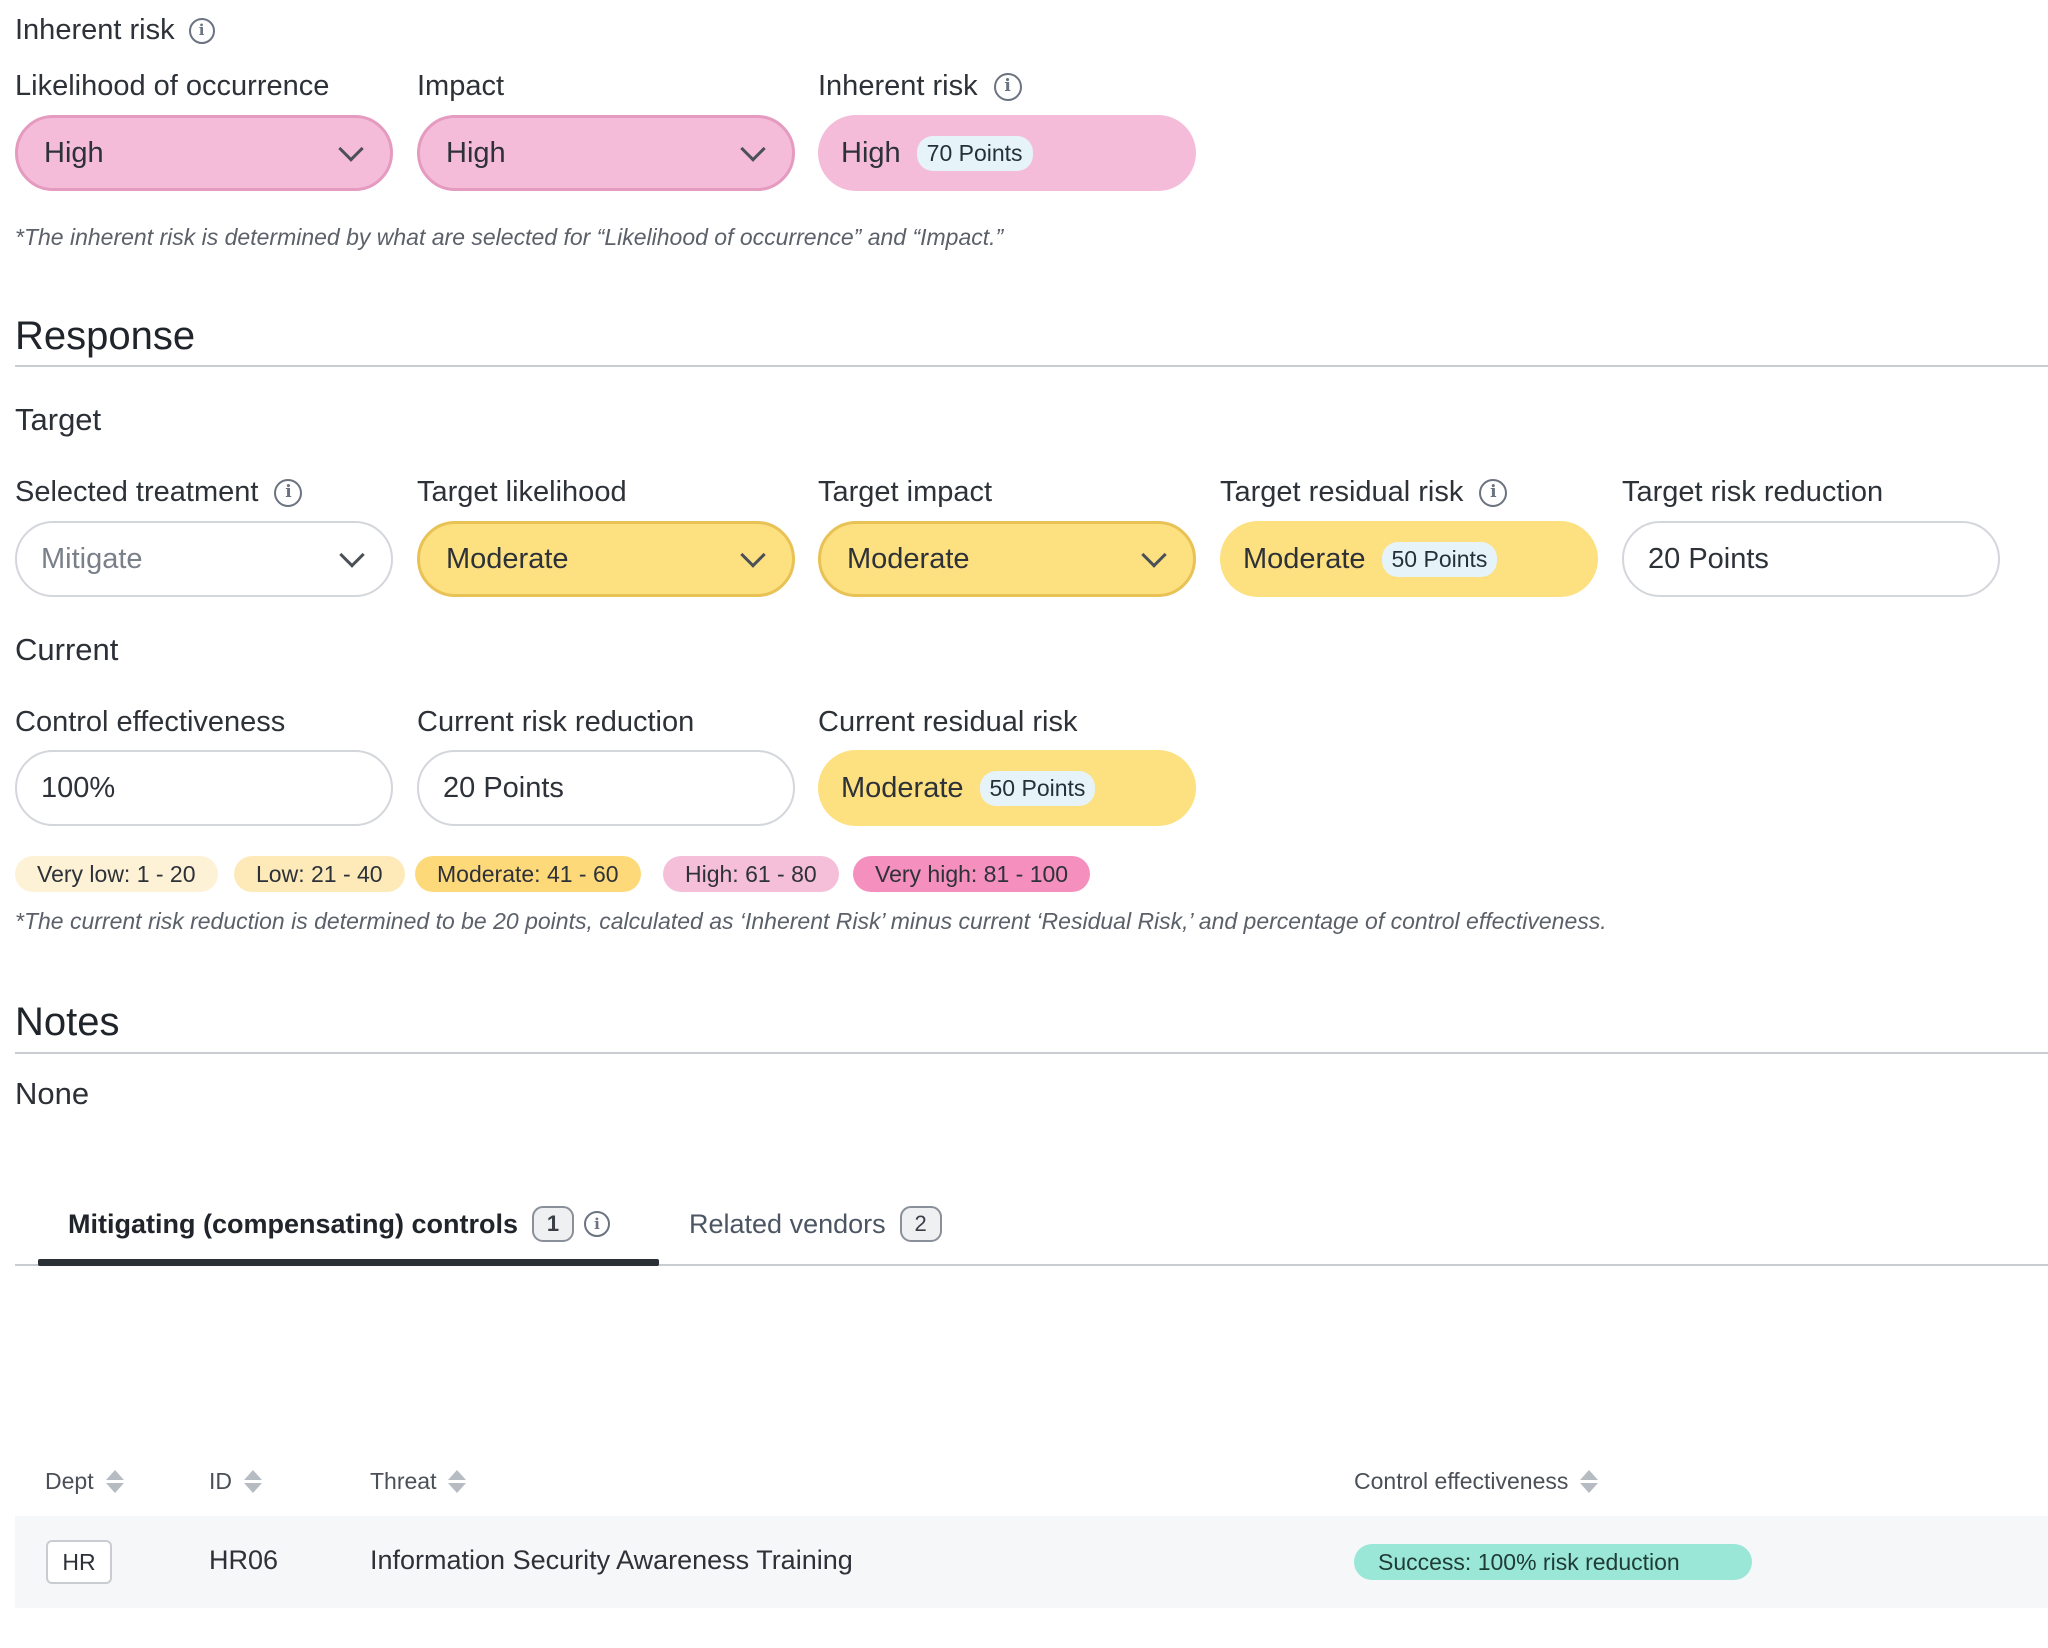 The height and width of the screenshot is (1648, 2048). What do you see at coordinates (606, 788) in the screenshot?
I see `current-risk-reduction-field: 20 Points` at bounding box center [606, 788].